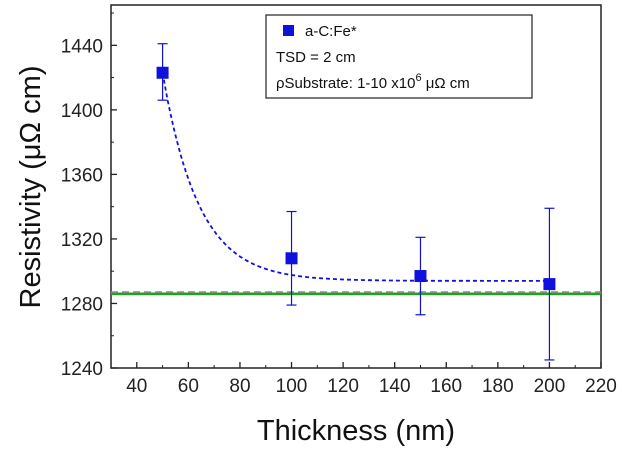 The image size is (622, 451). What do you see at coordinates (31, 187) in the screenshot?
I see `y-axis-title: Resistivity (μΩ cm)` at bounding box center [31, 187].